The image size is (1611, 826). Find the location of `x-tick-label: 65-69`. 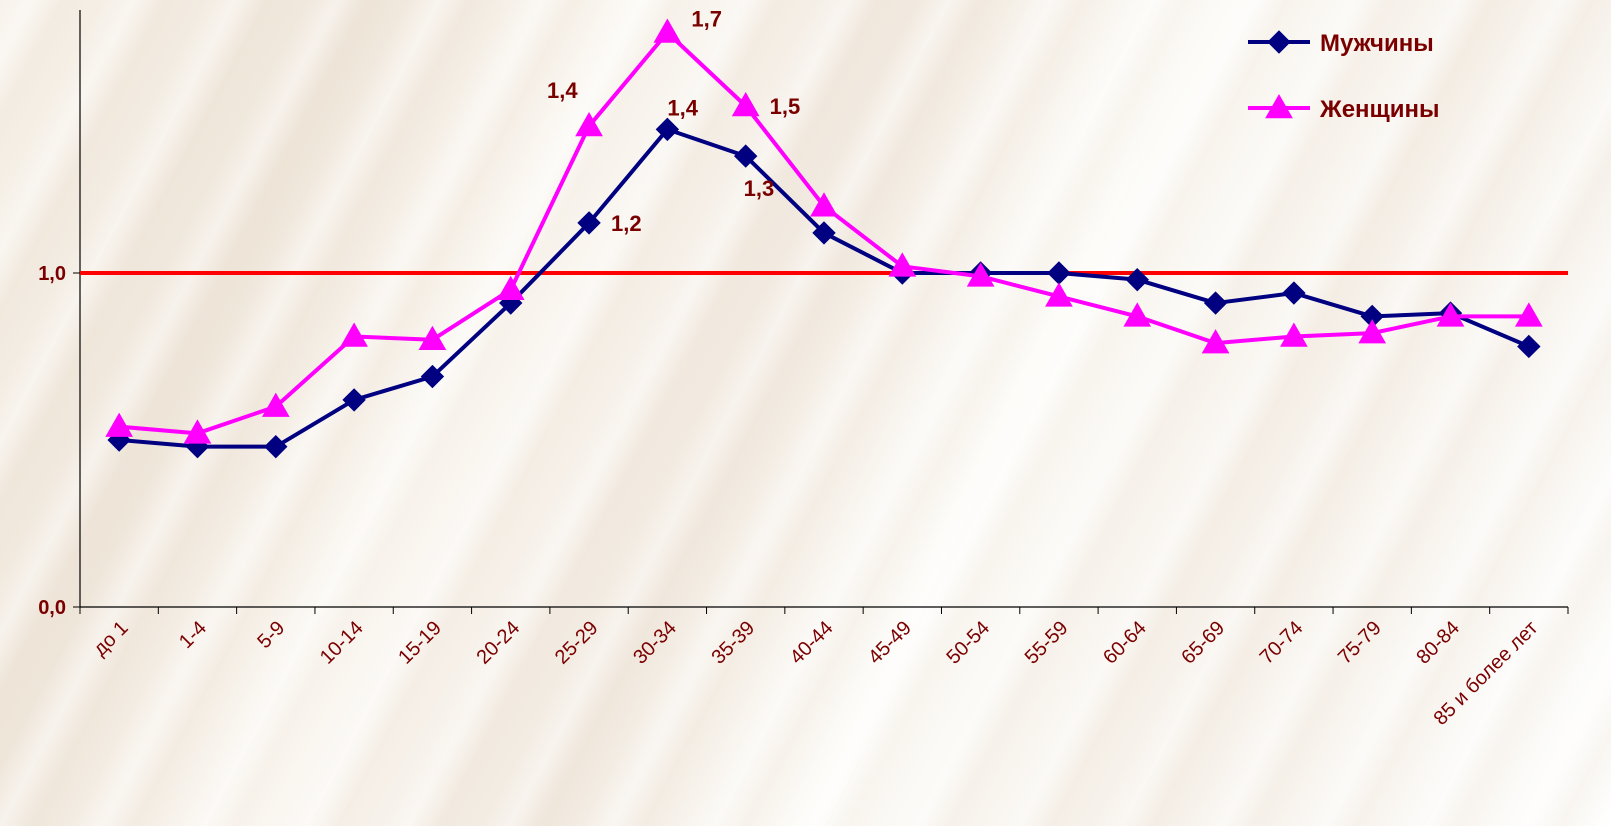

x-tick-label: 65-69 is located at coordinates (1203, 643).